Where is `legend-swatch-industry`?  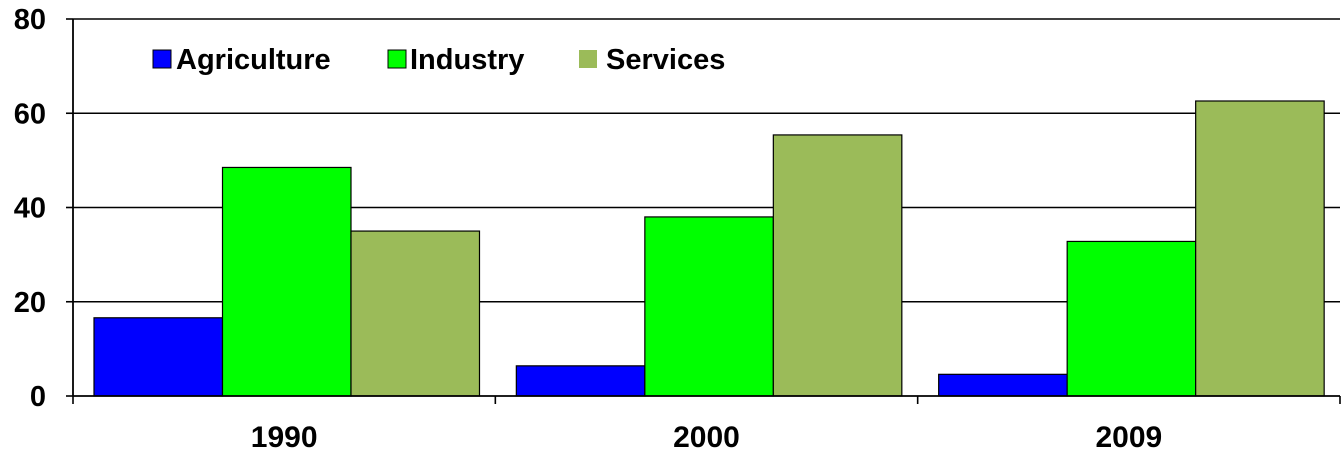
legend-swatch-industry is located at coordinates (397, 59).